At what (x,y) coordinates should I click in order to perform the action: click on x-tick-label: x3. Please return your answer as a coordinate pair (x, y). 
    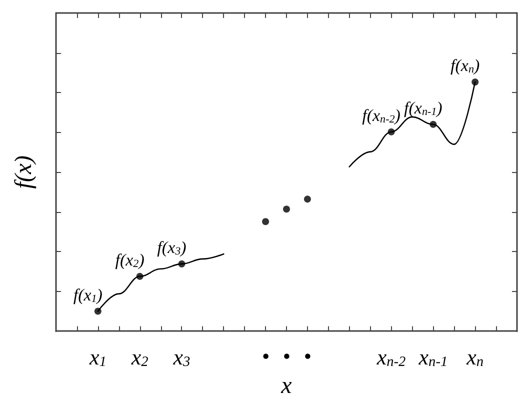
    Looking at the image, I should click on (181, 357).